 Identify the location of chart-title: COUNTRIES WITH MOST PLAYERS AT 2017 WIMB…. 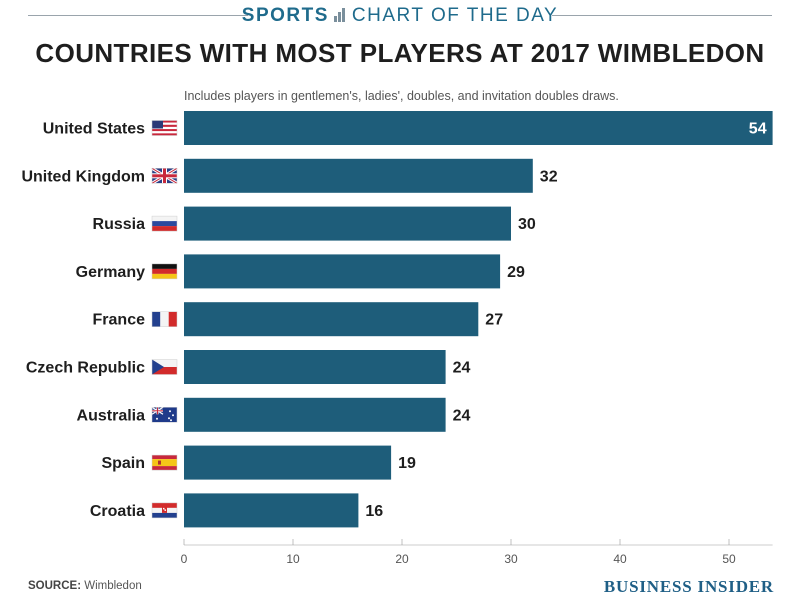
(400, 53).